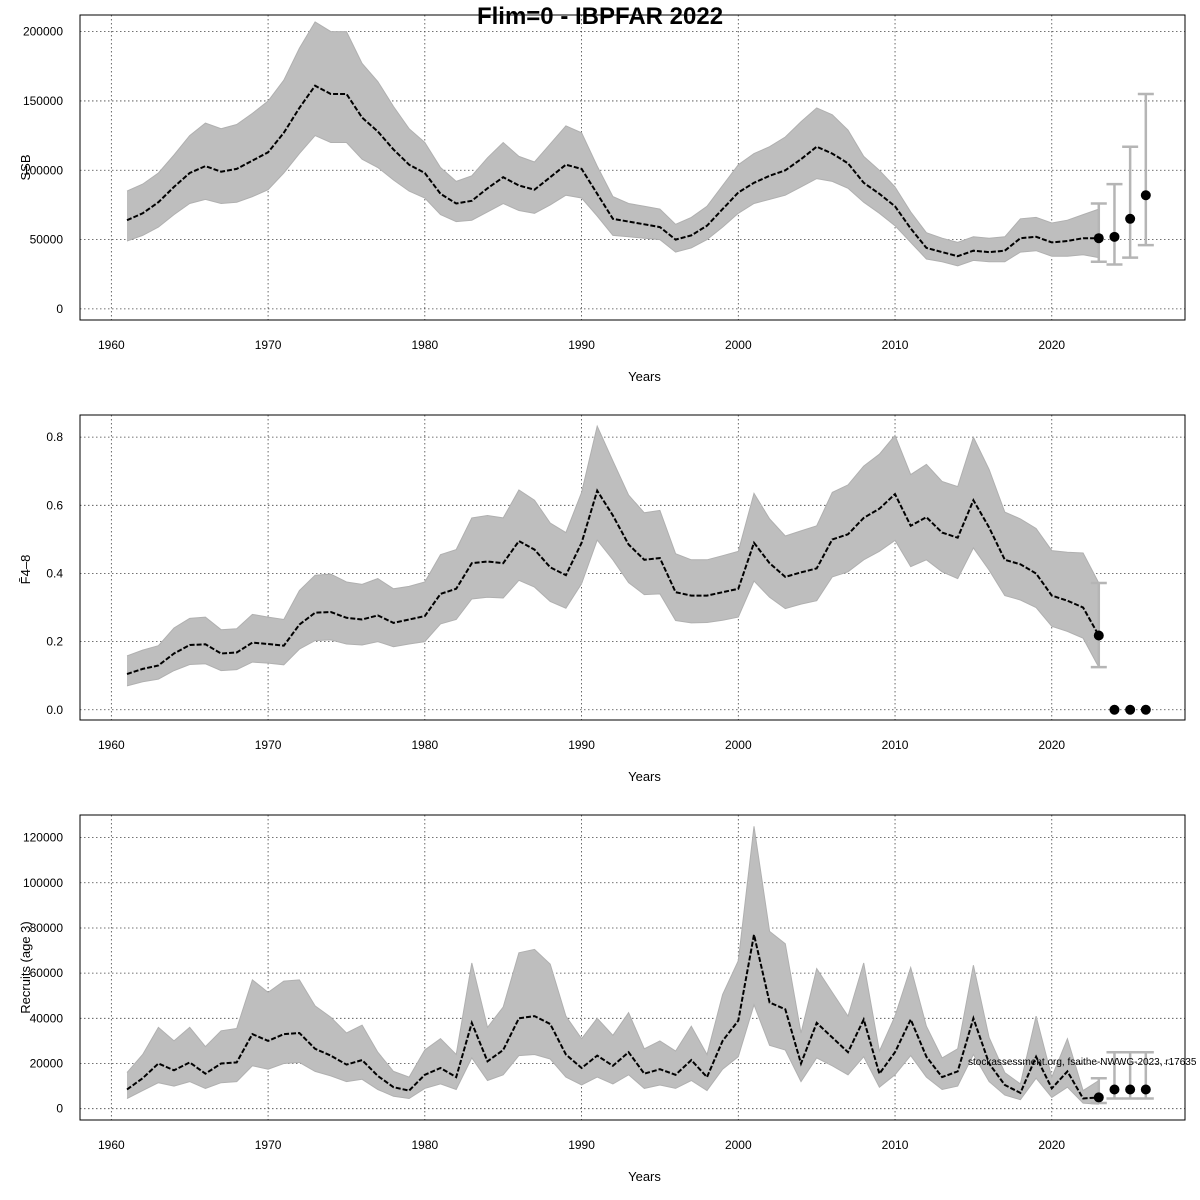 This screenshot has width=1200, height=1200. What do you see at coordinates (1051, 345) in the screenshot?
I see `ssb-x-tick-label: 2020` at bounding box center [1051, 345].